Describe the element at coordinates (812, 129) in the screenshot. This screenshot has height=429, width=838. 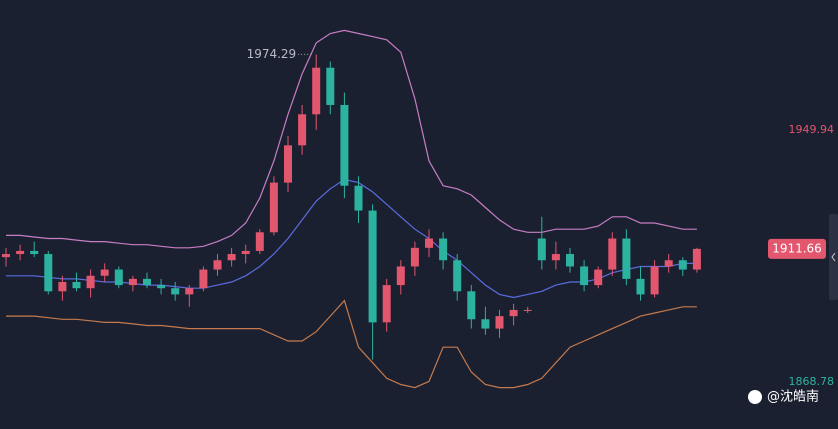
I see `y-tick-label: 1949.94` at that location.